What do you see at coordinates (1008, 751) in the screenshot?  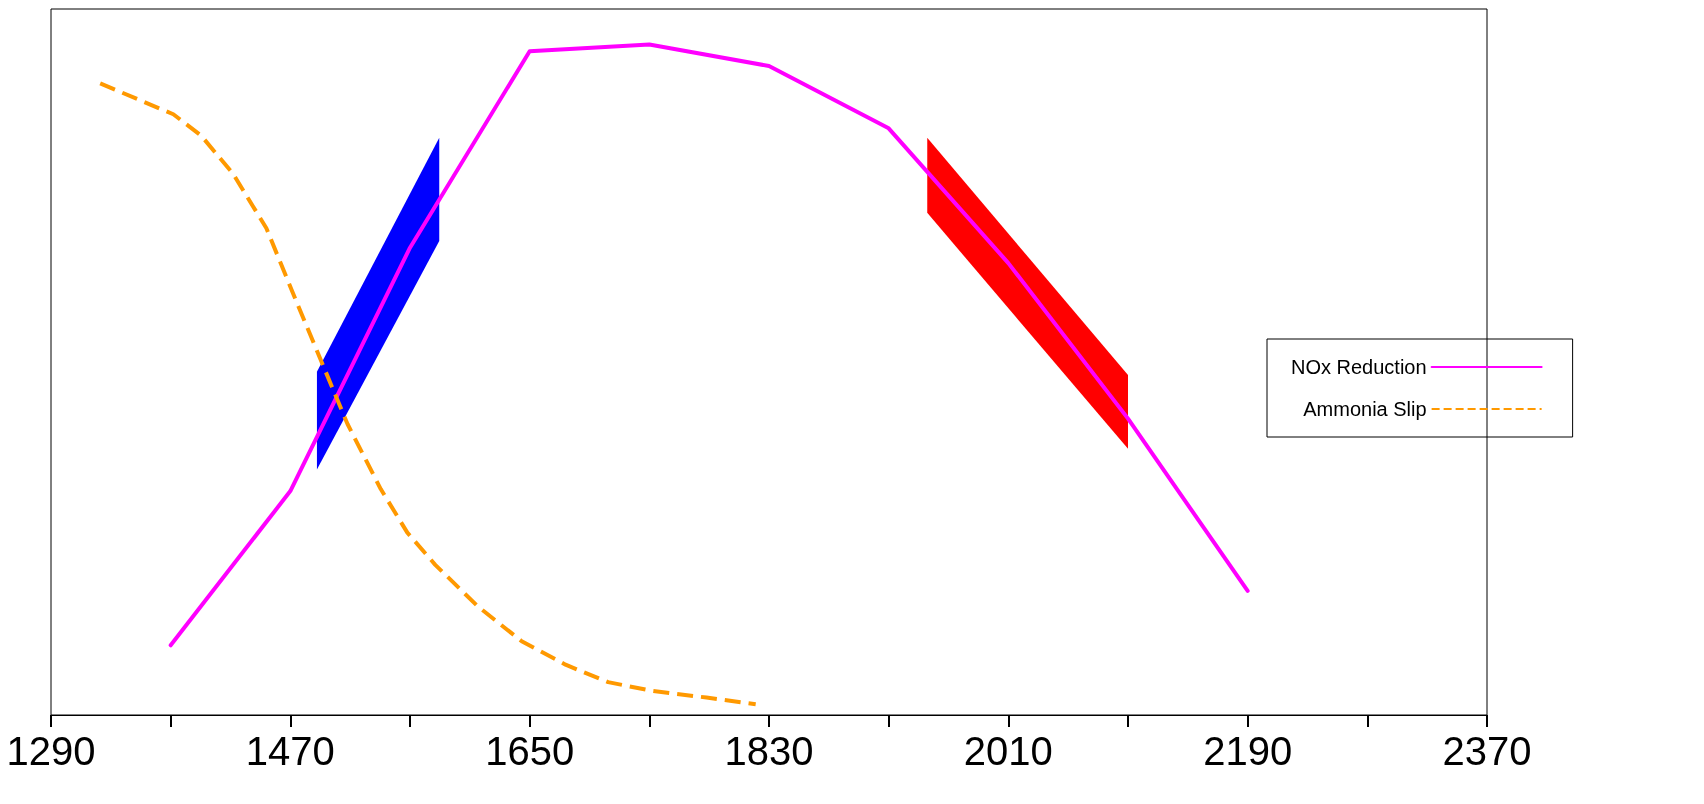 I see `x-tick-label: 2010` at bounding box center [1008, 751].